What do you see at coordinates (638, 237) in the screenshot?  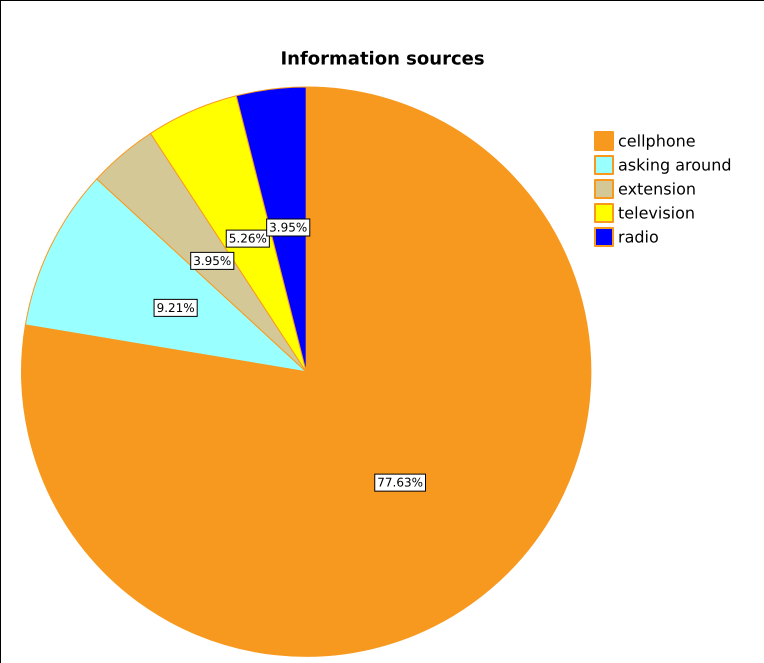 I see `legend-label: radio` at bounding box center [638, 237].